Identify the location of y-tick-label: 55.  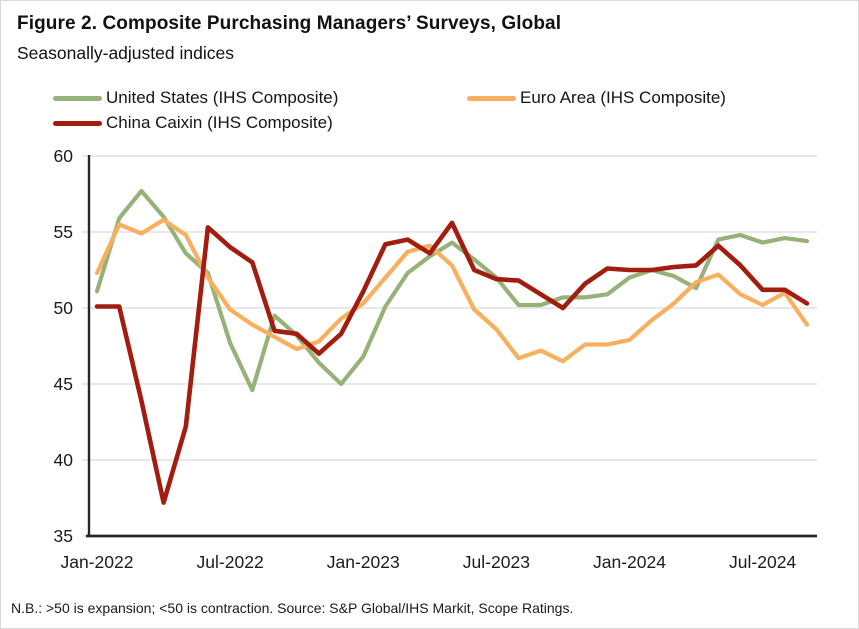
(63, 232).